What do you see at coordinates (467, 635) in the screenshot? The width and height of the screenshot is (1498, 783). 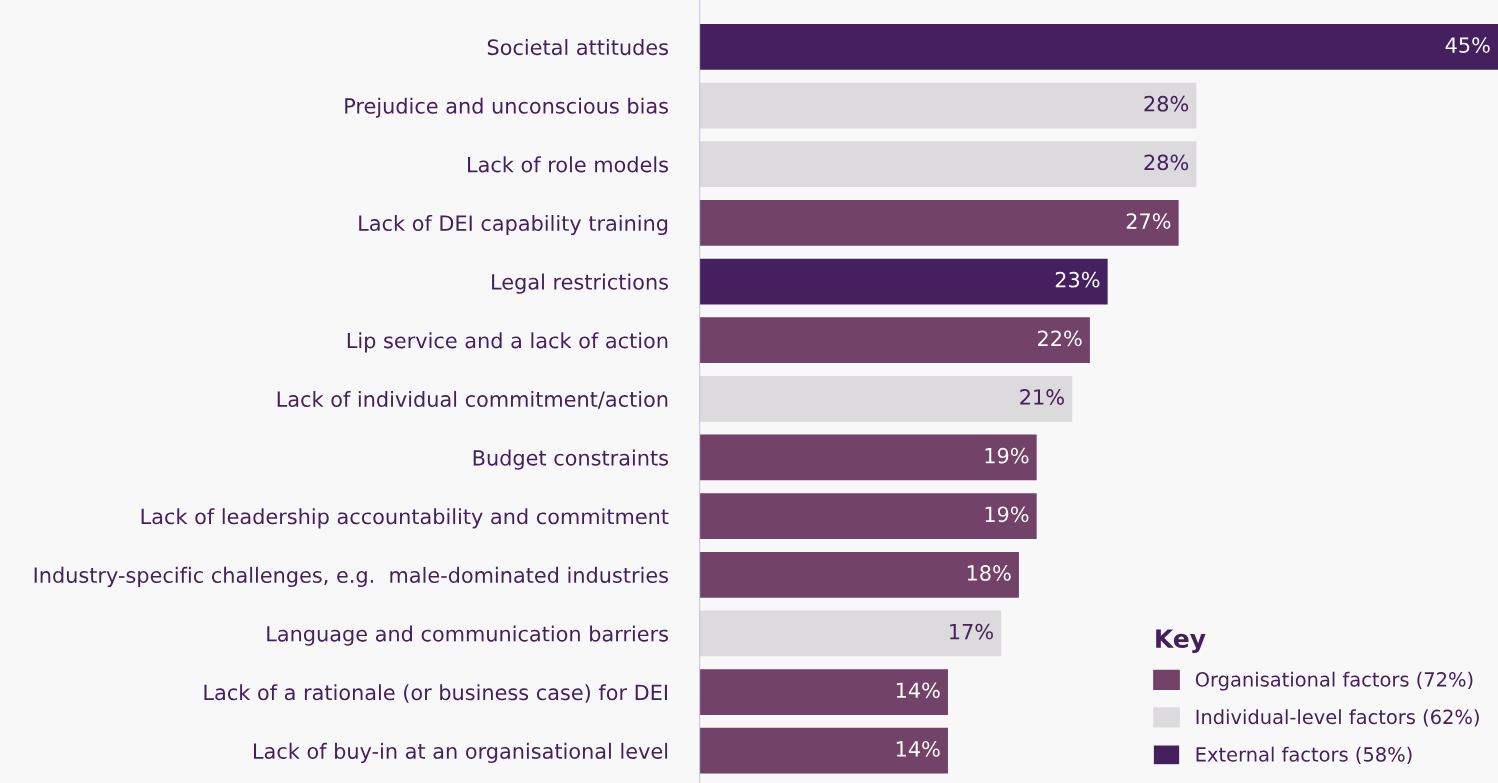 I see `y-tick-label: Language and communication barriers` at bounding box center [467, 635].